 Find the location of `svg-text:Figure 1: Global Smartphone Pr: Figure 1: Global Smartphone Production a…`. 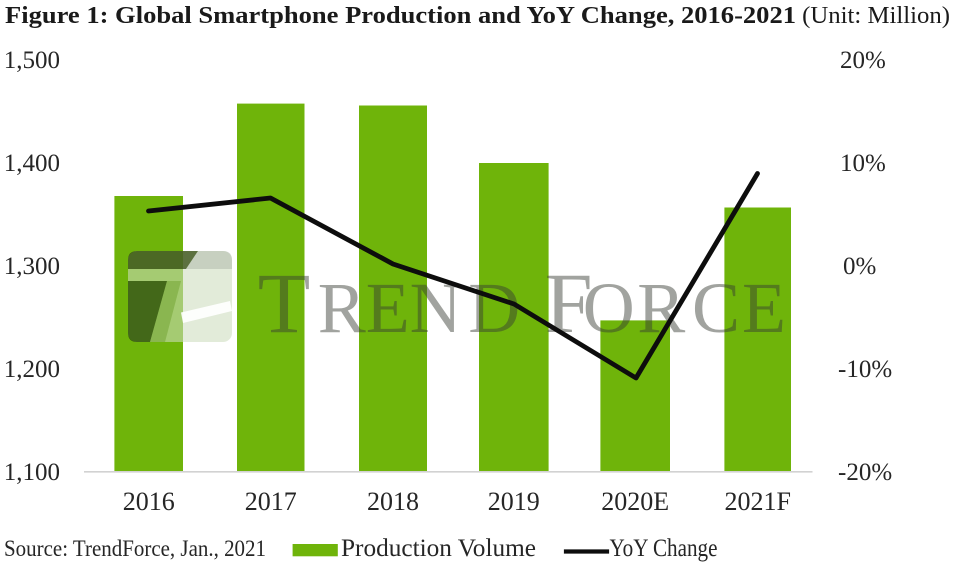

svg-text:Figure 1: Global Smartphone Pr: Figure 1: Global Smartphone Production a… is located at coordinates (477, 16).